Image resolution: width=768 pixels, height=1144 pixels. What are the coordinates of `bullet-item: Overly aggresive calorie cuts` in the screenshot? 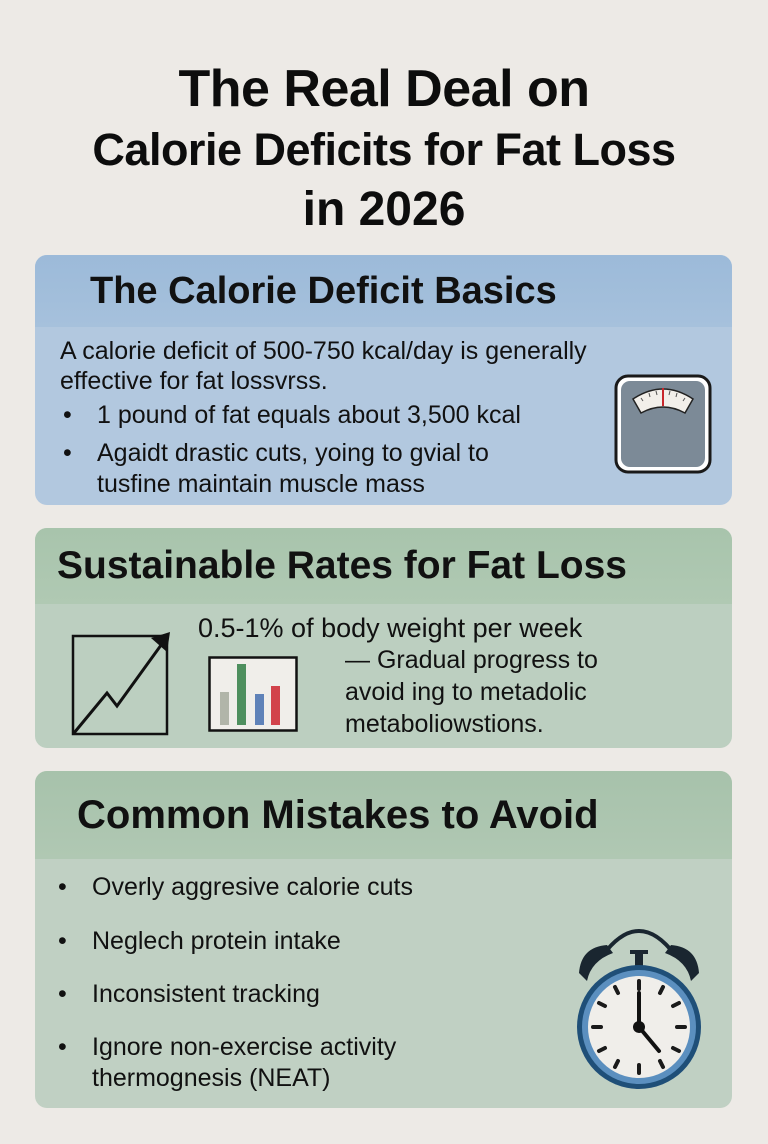 It's located at (235, 887).